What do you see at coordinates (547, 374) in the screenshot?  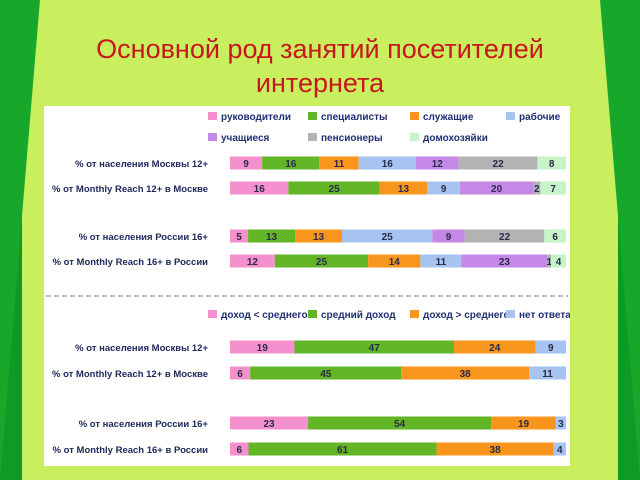 I see `data-label-2-2-4: 11` at bounding box center [547, 374].